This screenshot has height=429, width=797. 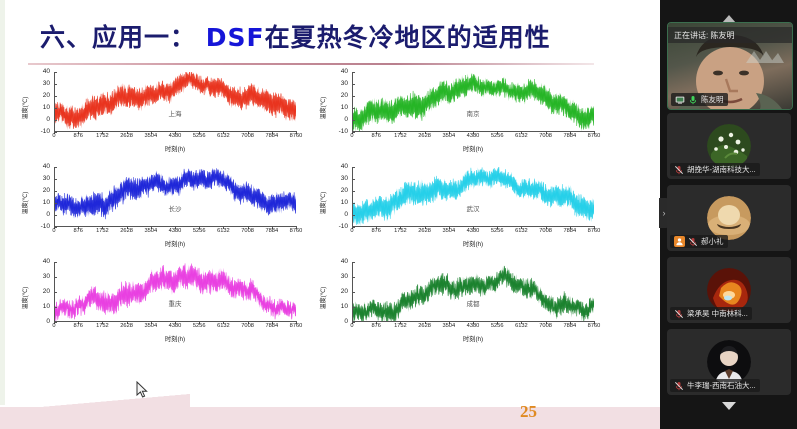 I want to click on scroll-up-arrow-icon, so click(x=728, y=19).